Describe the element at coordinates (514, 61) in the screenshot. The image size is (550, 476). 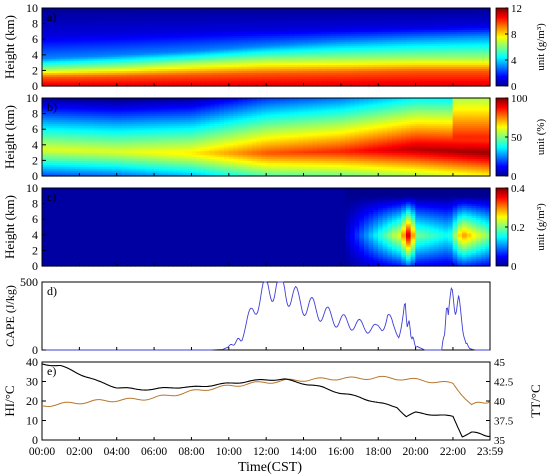
I see `colorbar-tick-label: 4` at that location.